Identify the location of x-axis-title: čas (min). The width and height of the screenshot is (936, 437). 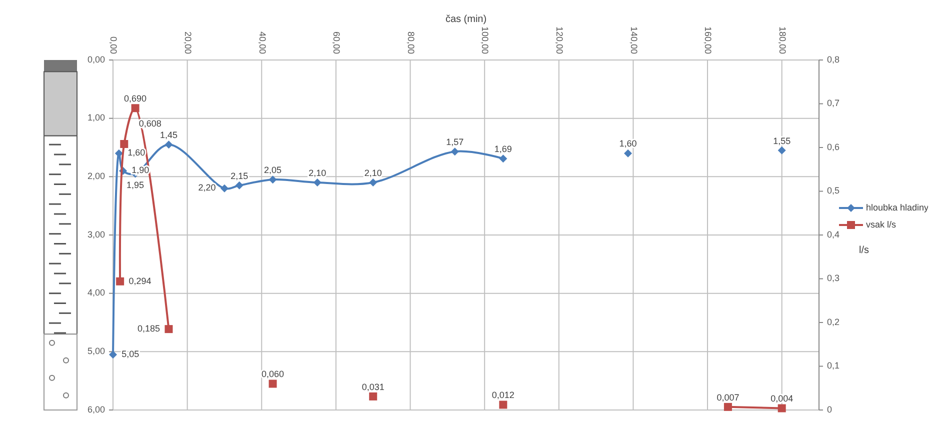
(466, 19).